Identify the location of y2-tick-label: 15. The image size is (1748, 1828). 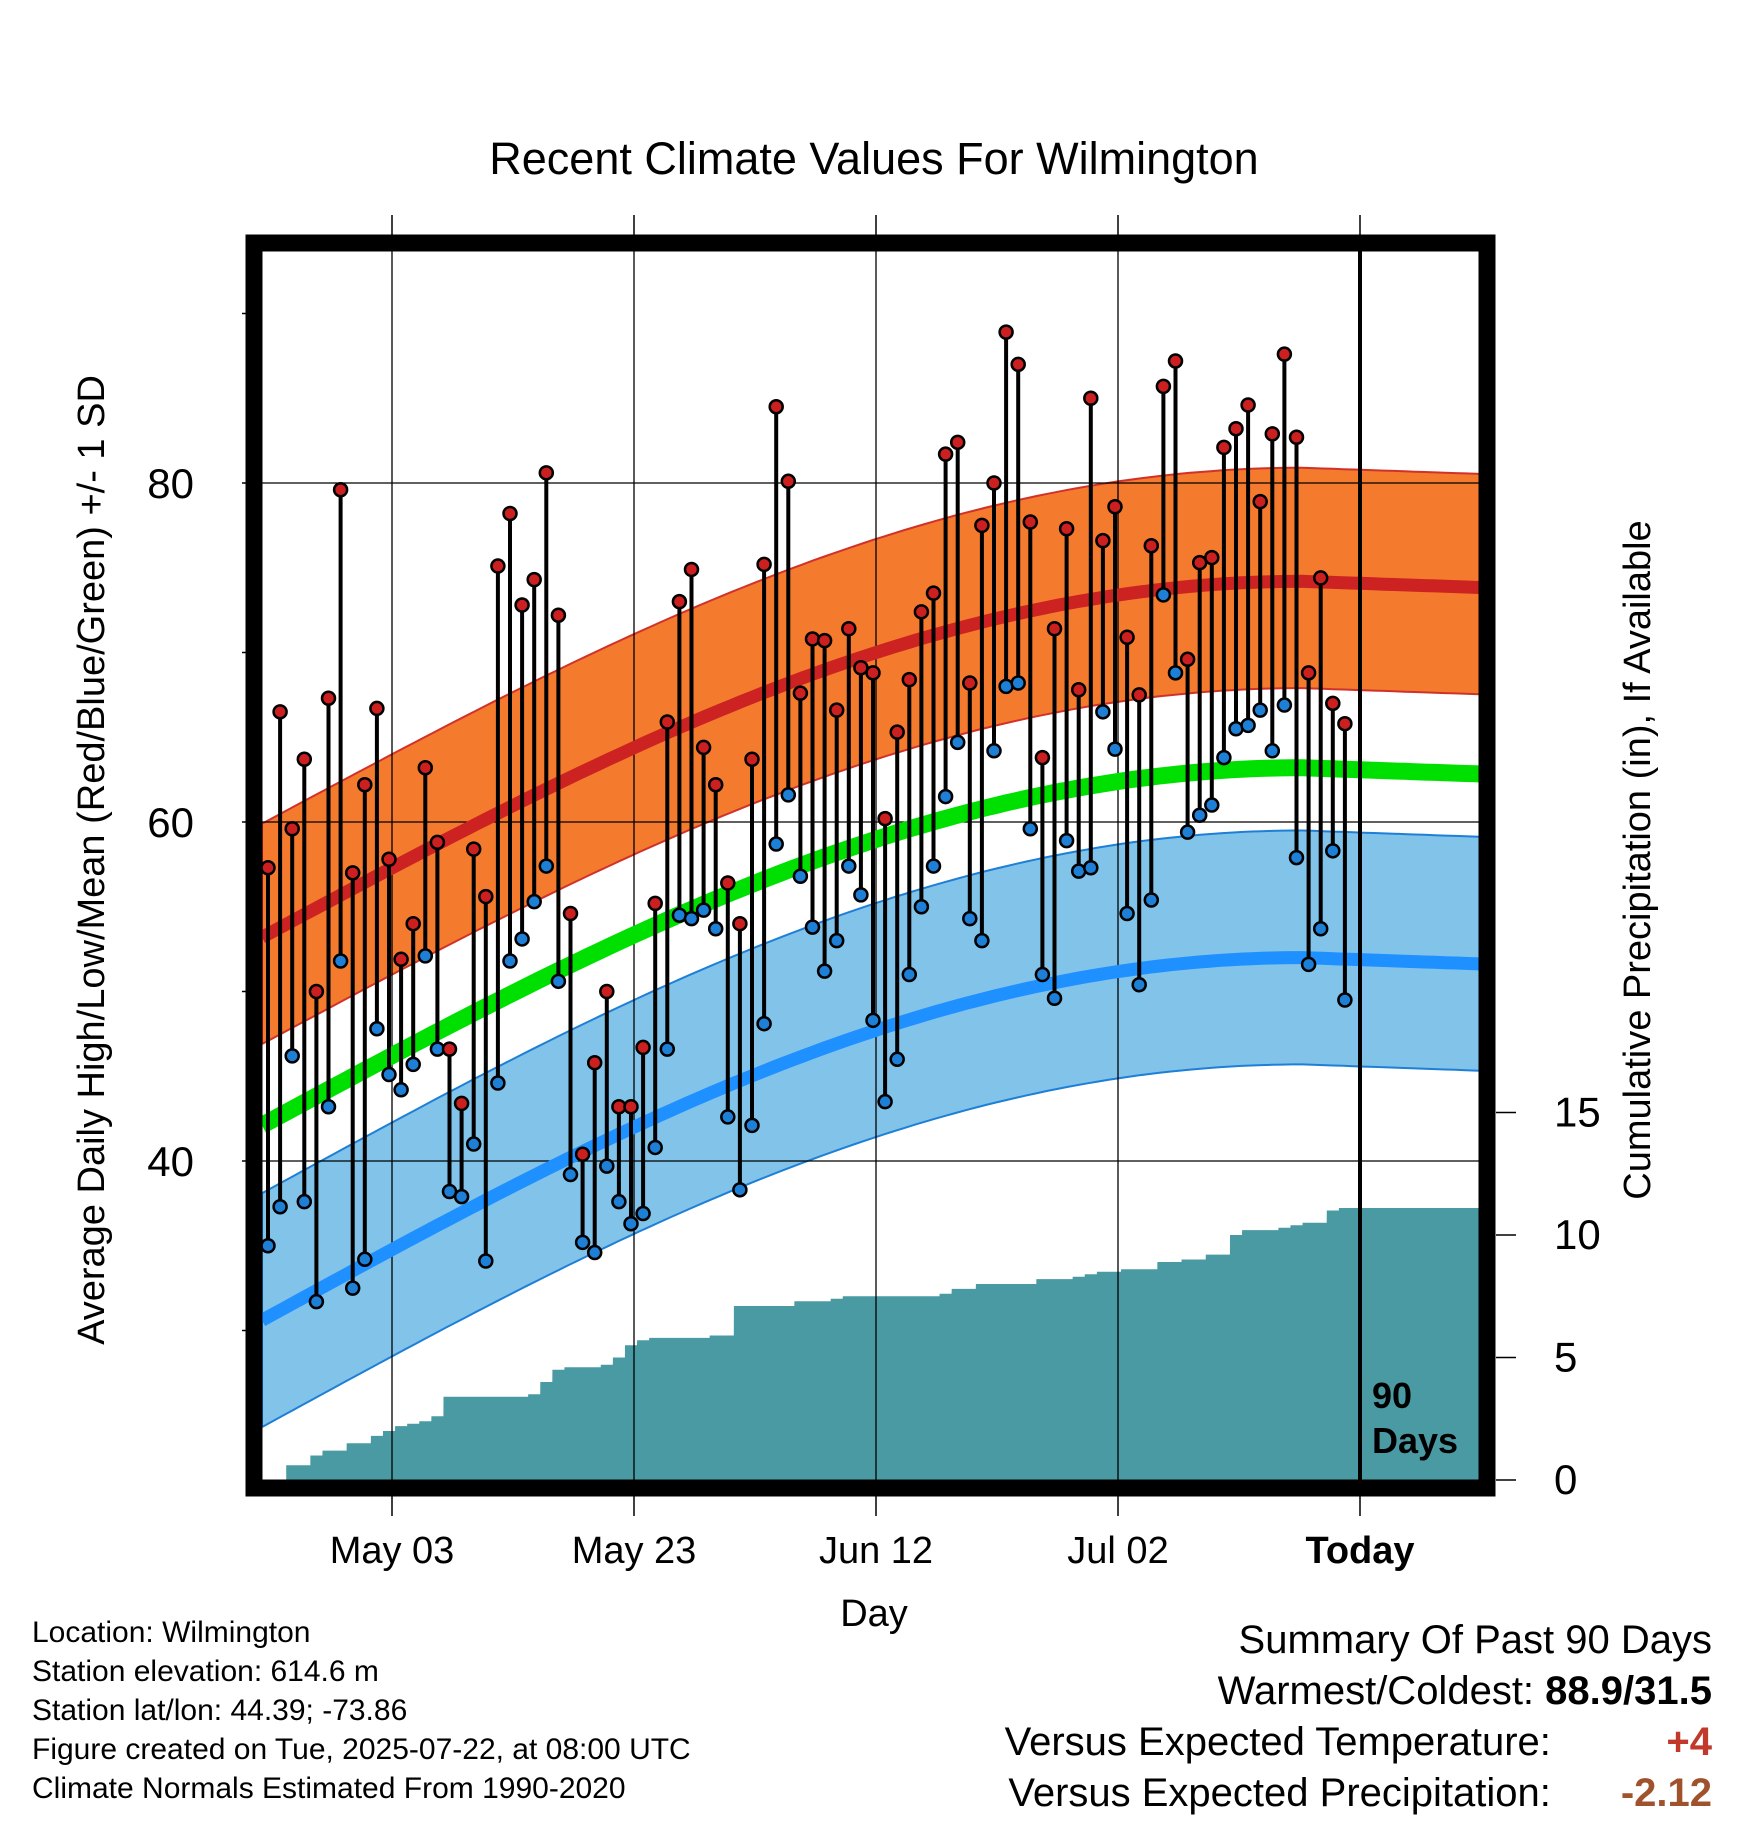
(1577, 1112).